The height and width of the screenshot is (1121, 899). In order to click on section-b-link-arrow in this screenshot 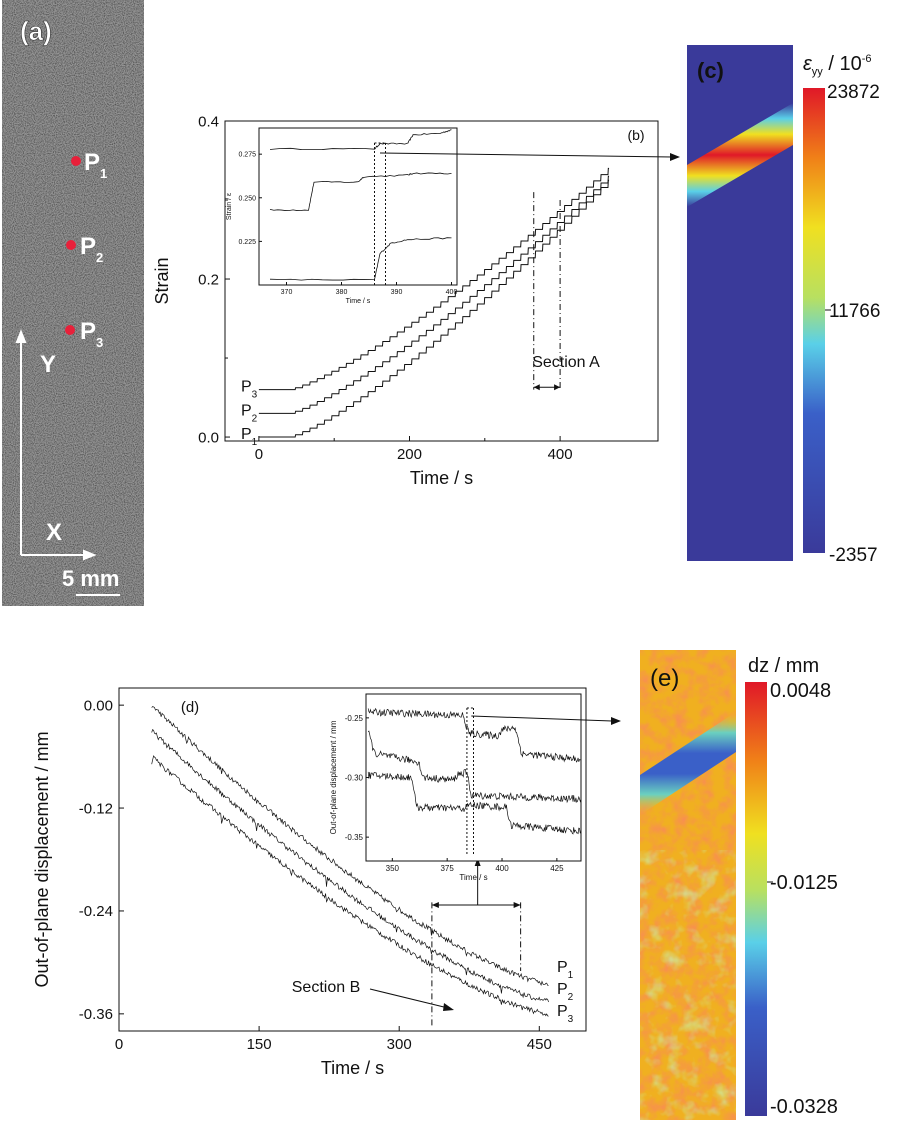, I will do `click(477, 862)`.